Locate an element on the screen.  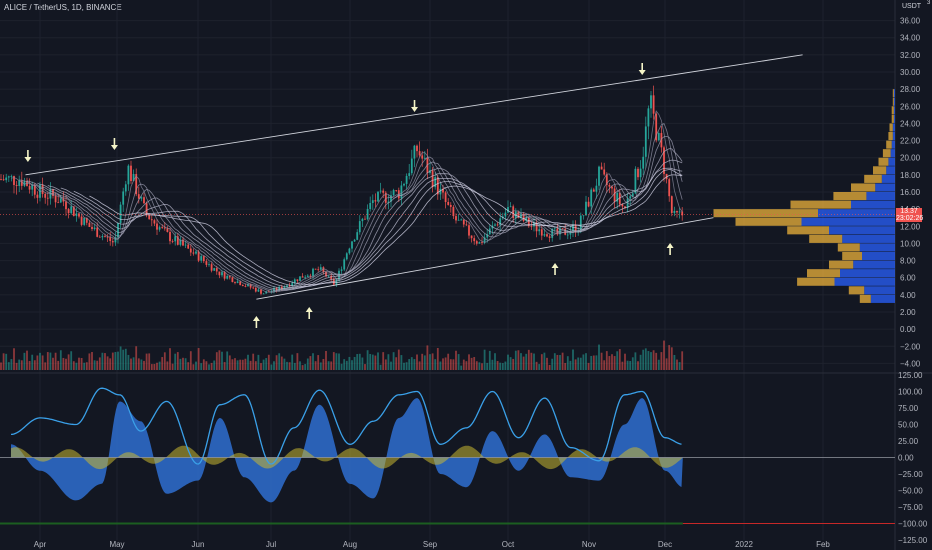
currency-superscript: 3 is located at coordinates (929, 3).